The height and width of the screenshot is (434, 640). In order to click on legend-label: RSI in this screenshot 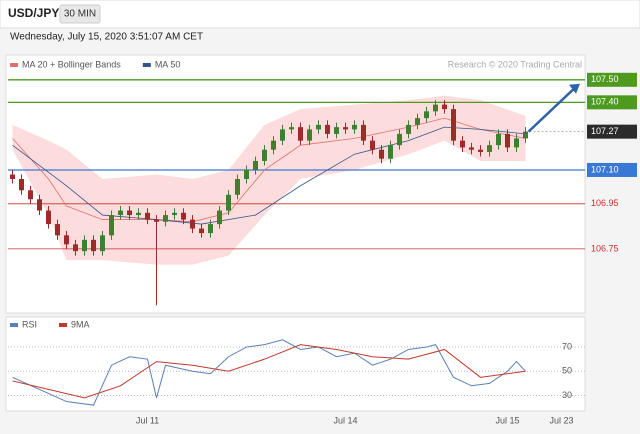, I will do `click(29, 324)`.